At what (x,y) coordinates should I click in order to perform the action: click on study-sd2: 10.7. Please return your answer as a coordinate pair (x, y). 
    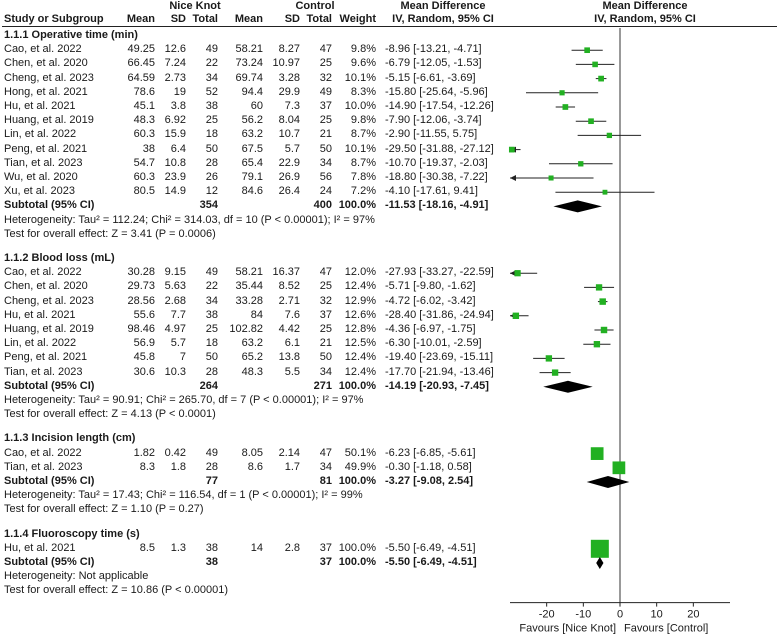
    Looking at the image, I should click on (289, 134).